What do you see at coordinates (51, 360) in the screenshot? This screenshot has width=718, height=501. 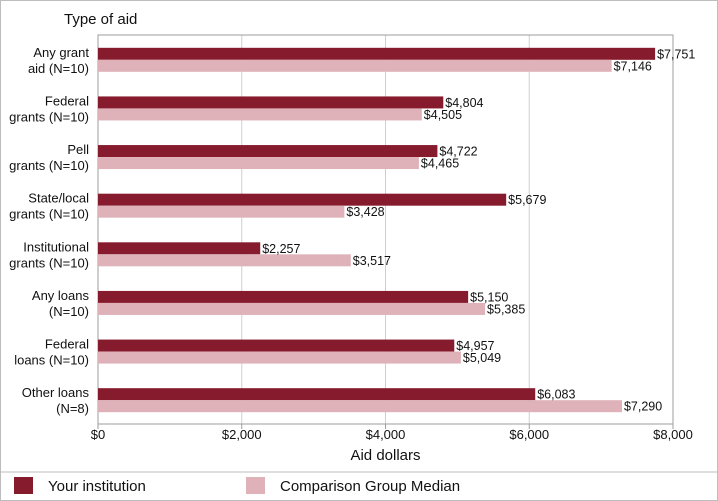 I see `category-label: loans (N=10)` at bounding box center [51, 360].